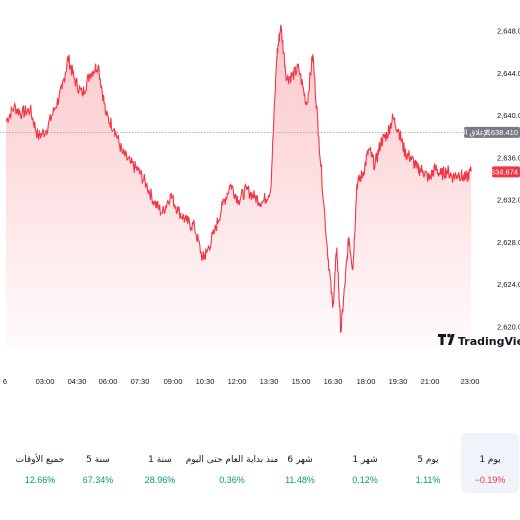  What do you see at coordinates (5, 381) in the screenshot?
I see `x-tick-label: 6` at bounding box center [5, 381].